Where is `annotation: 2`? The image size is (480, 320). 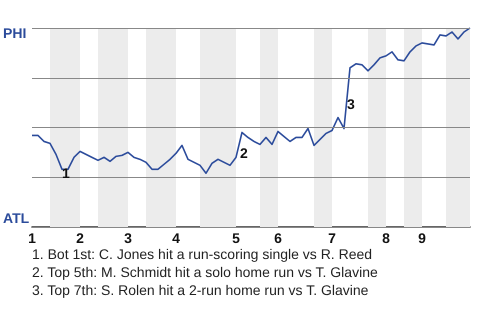 annotation: 2 is located at coordinates (244, 153).